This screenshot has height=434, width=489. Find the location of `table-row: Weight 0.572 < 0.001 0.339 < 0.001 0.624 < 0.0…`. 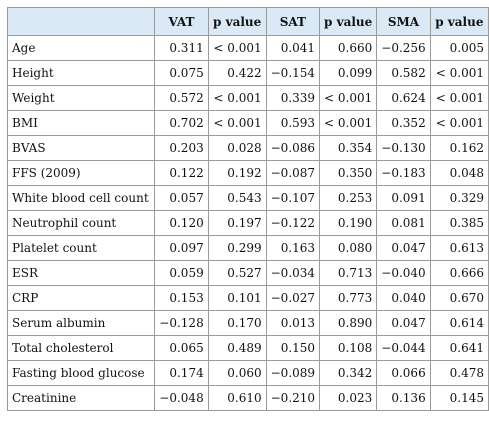

table-row: Weight 0.572 < 0.001 0.339 < 0.001 0.624 < 0.0… is located at coordinates (247, 98).